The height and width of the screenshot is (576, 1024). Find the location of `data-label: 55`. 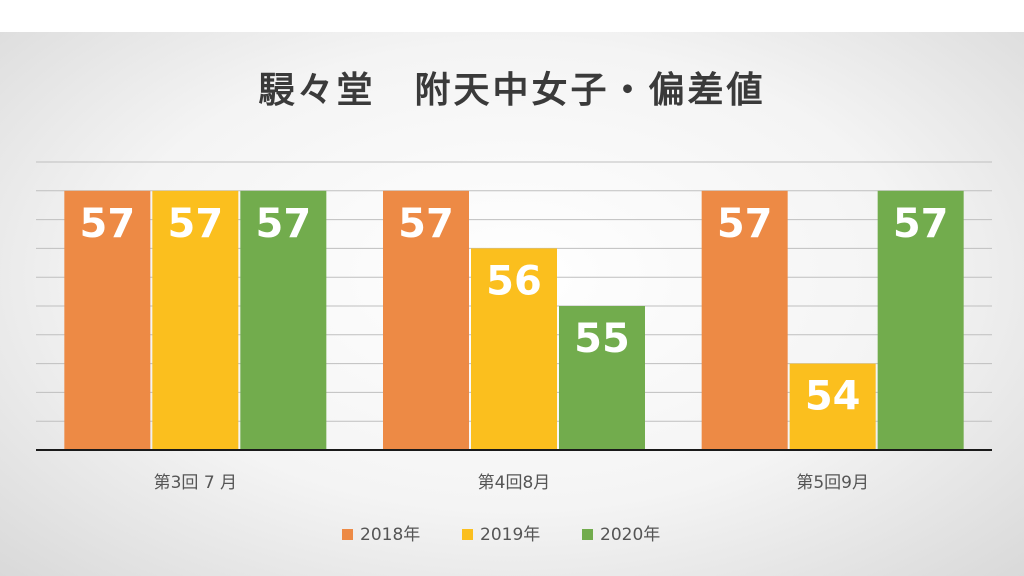

data-label: 55 is located at coordinates (602, 339).